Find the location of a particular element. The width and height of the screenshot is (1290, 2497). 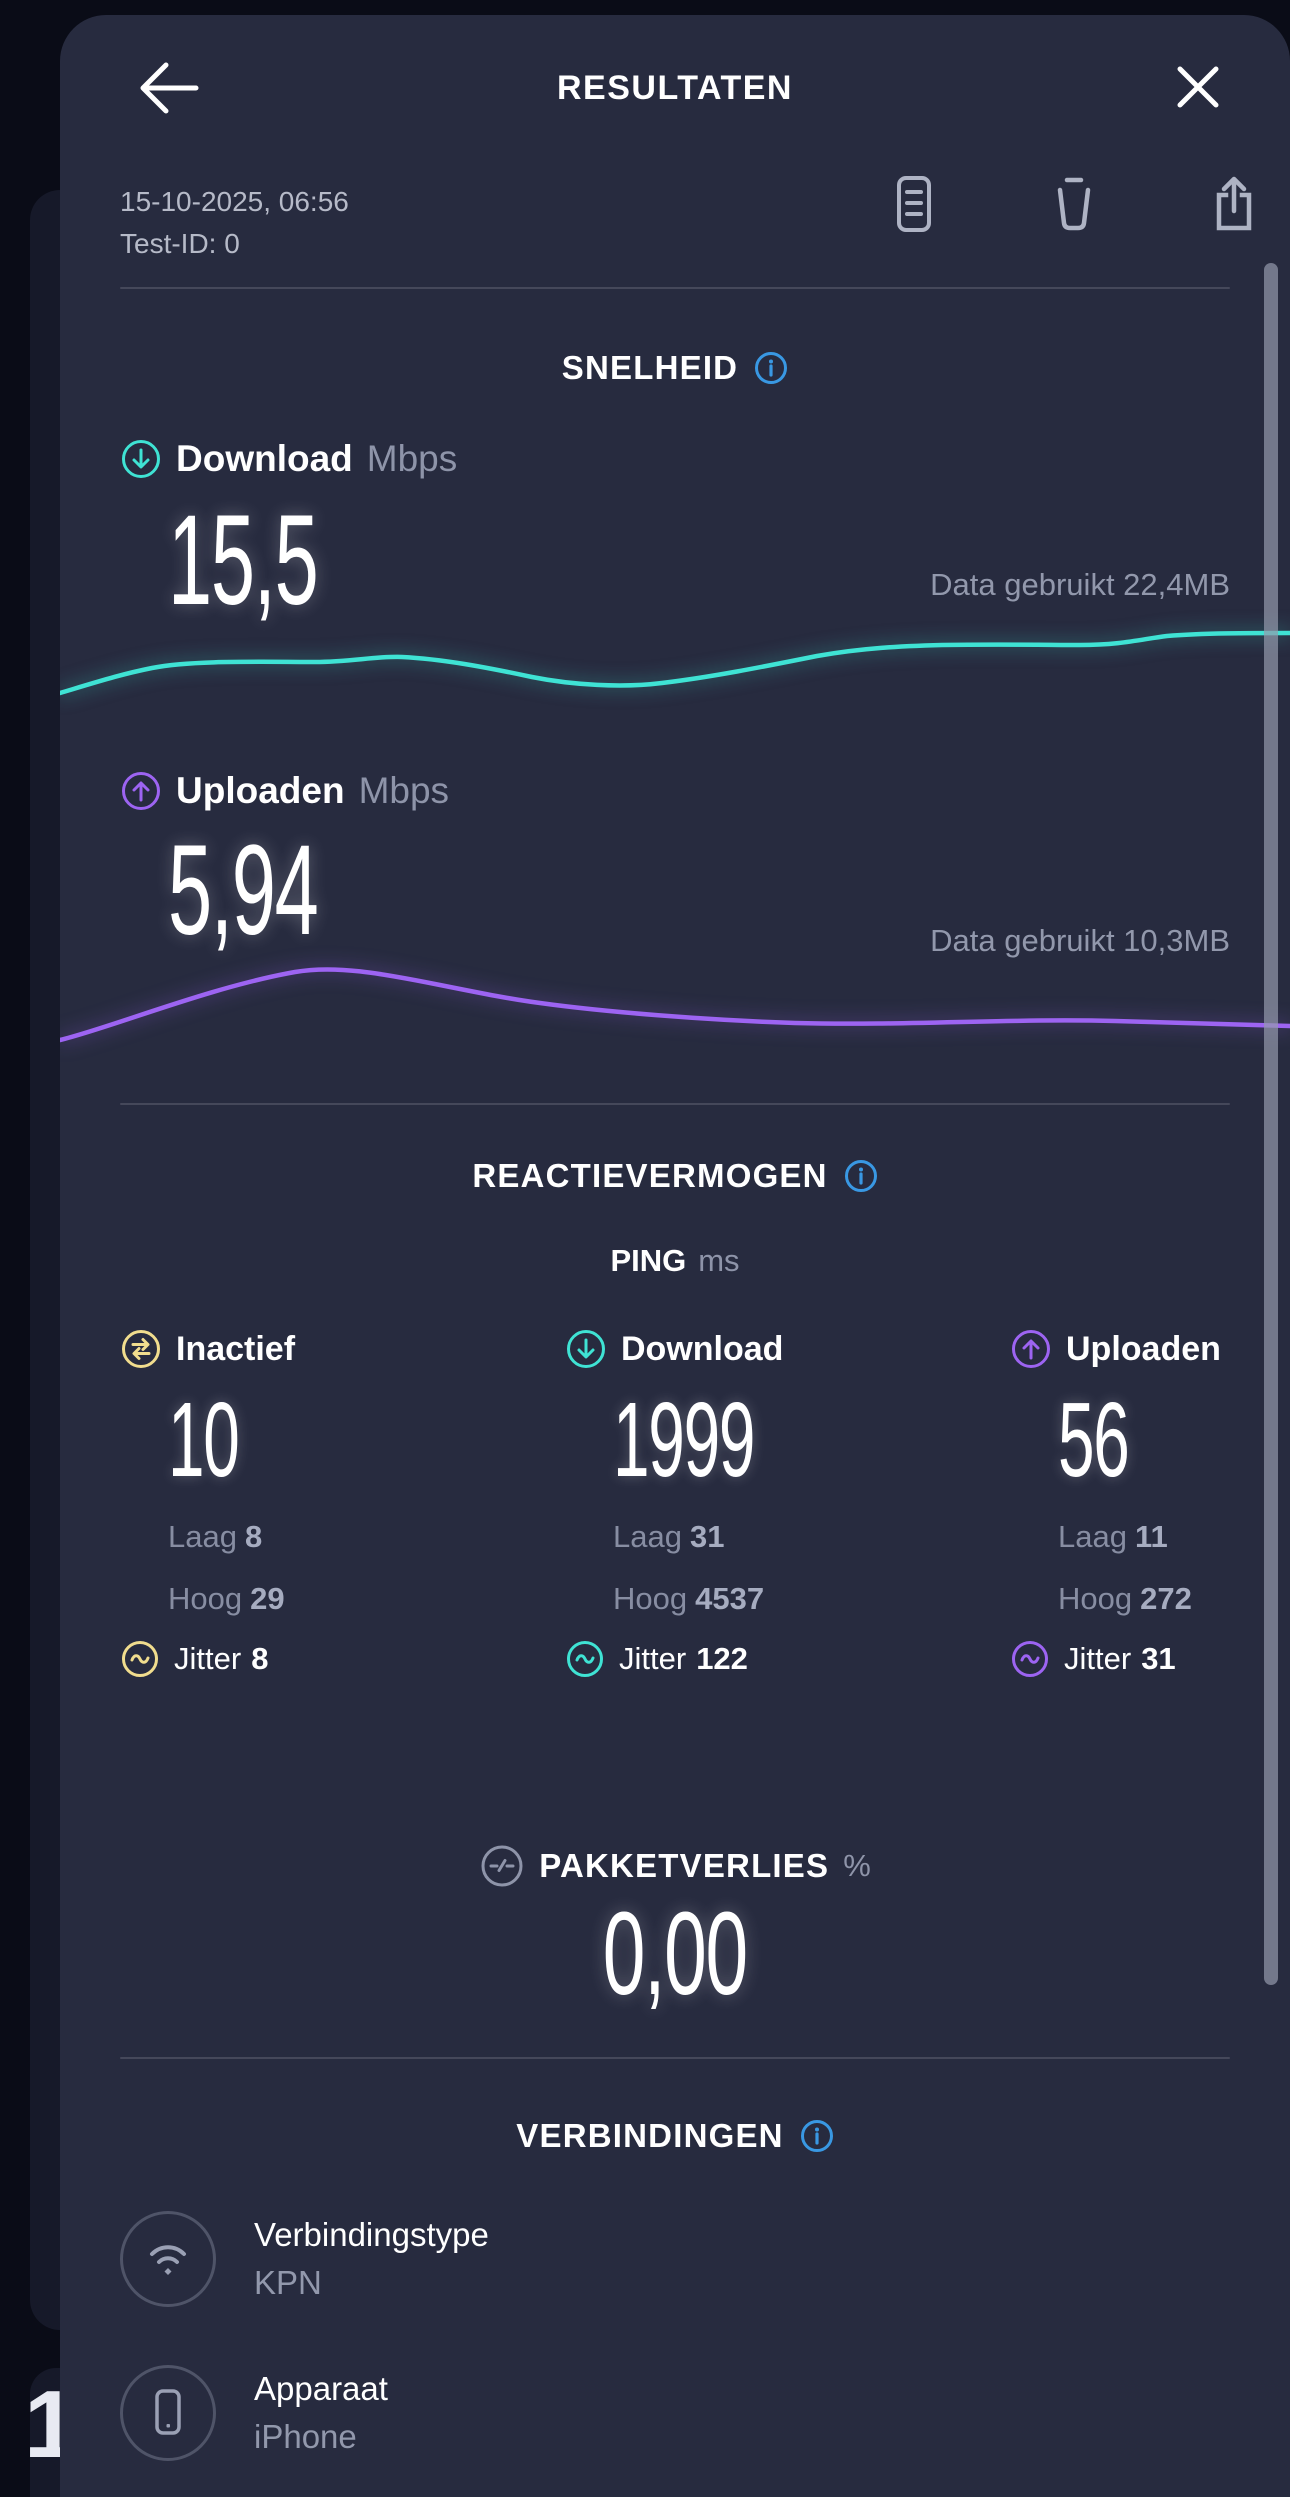

phone-icon is located at coordinates (168, 2413).